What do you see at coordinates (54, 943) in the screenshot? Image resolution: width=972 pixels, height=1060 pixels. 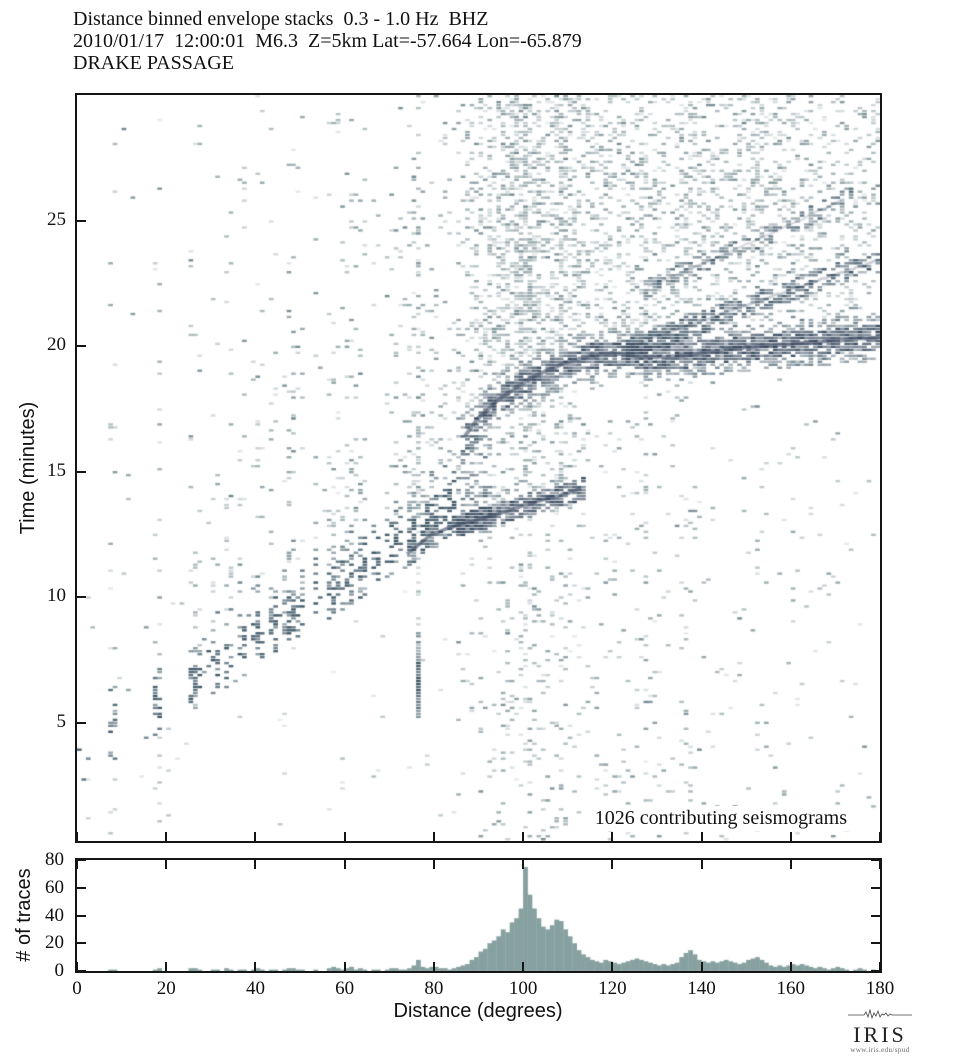 I see `hist-y-tick-label: 20` at bounding box center [54, 943].